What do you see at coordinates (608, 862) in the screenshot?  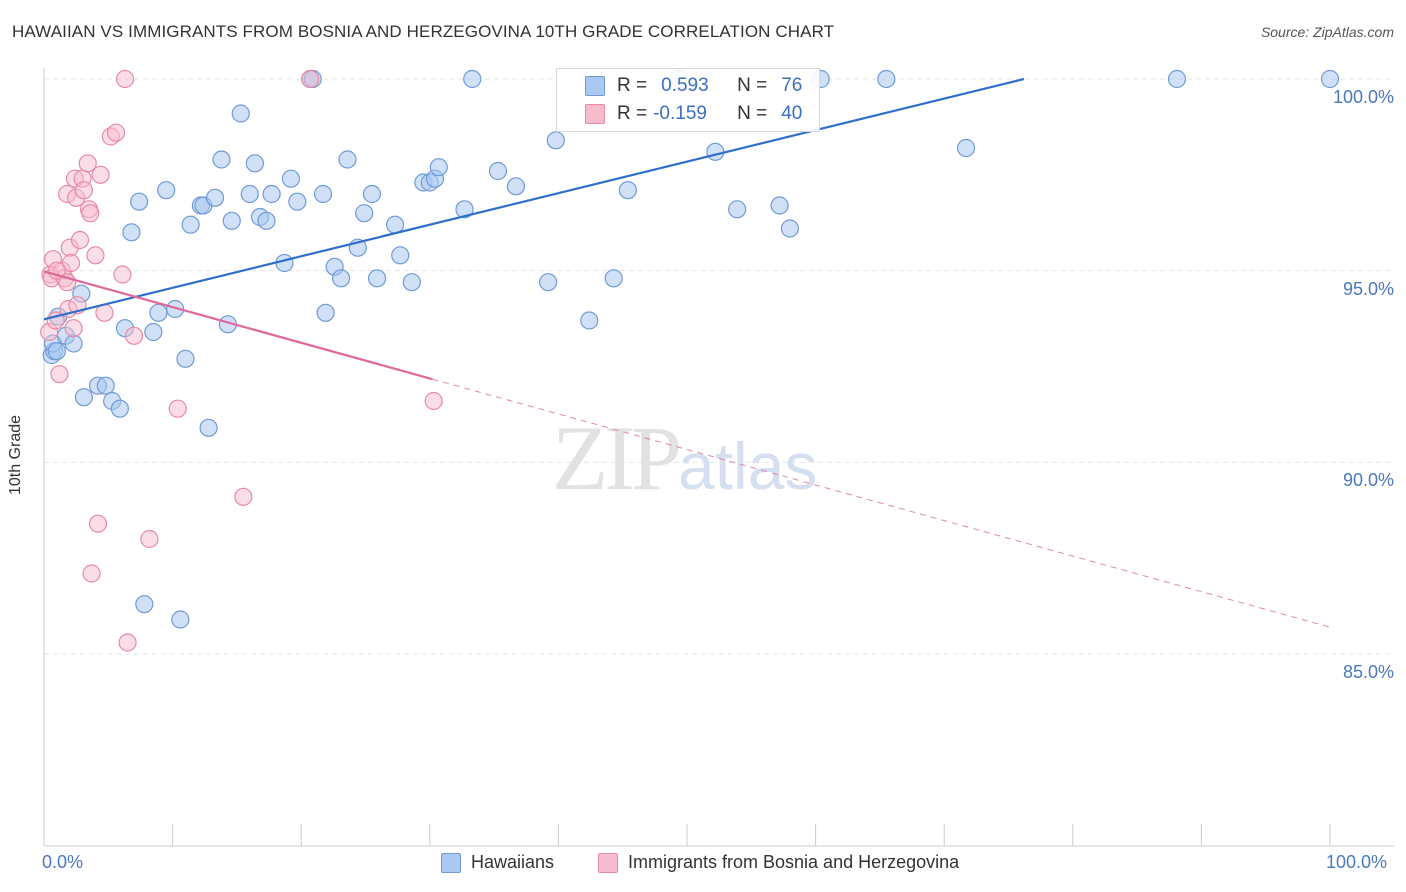 I see `bottom-legend-swatch-pink` at bounding box center [608, 862].